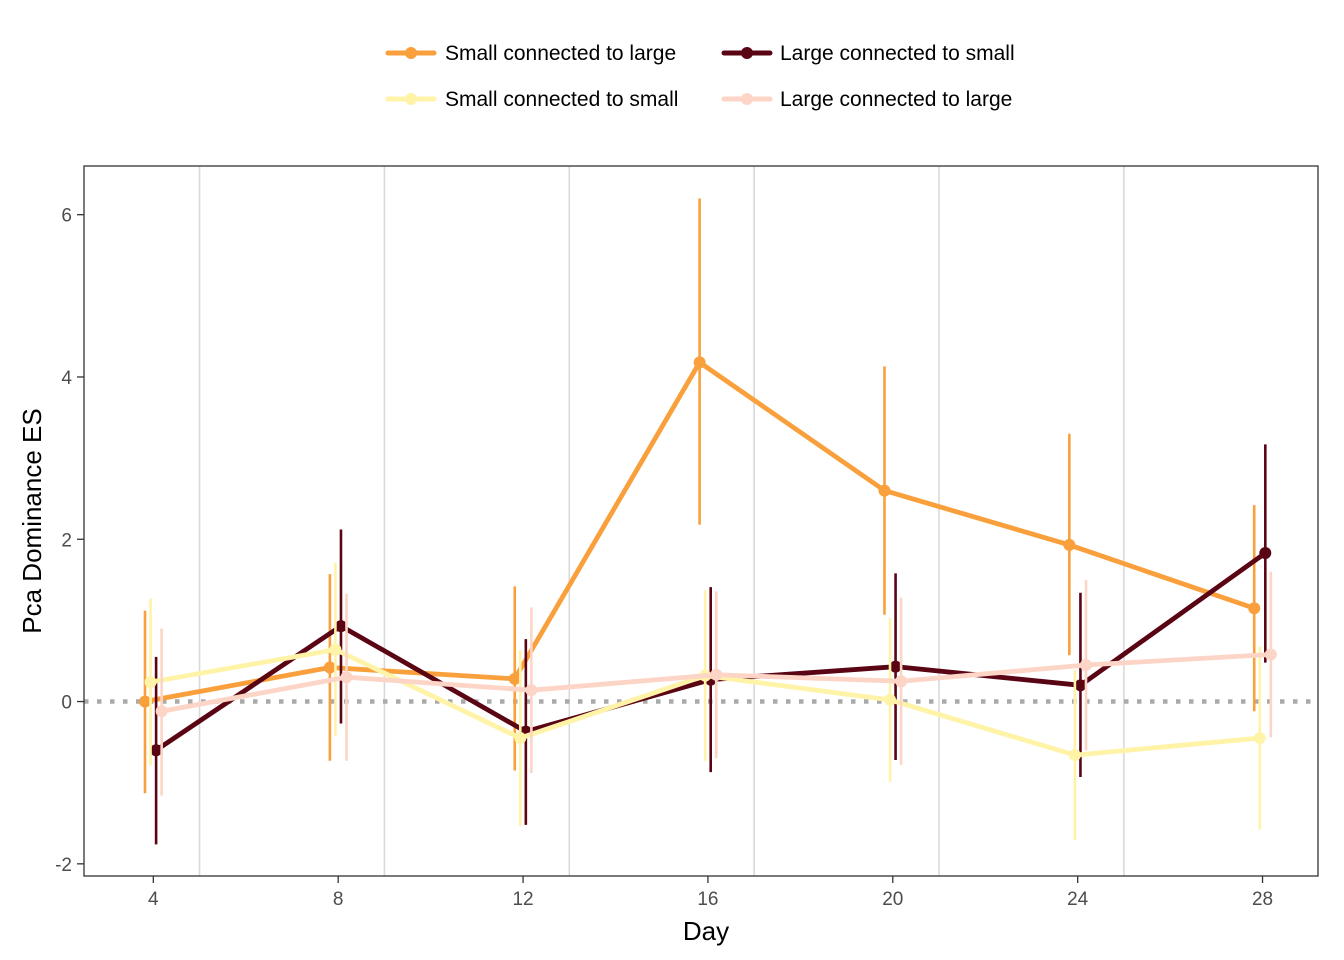 The height and width of the screenshot is (960, 1344). I want to click on x-axis: 4 8 12 16 20 24 28, so click(710, 893).